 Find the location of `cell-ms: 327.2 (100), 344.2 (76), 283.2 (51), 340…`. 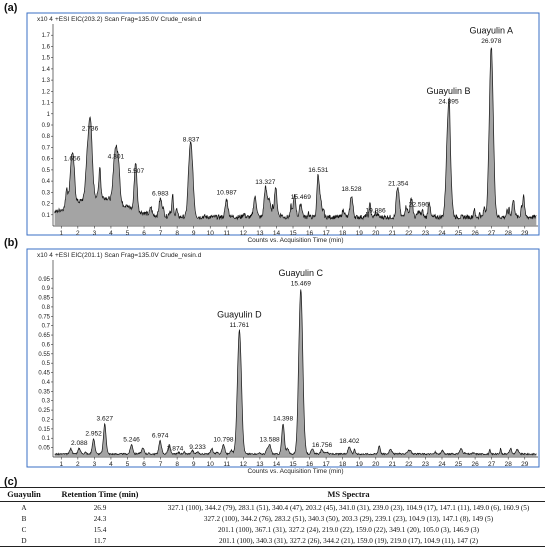

cell-ms: 327.2 (100), 344.2 (76), 283.2 (51), 340… is located at coordinates (348, 518).